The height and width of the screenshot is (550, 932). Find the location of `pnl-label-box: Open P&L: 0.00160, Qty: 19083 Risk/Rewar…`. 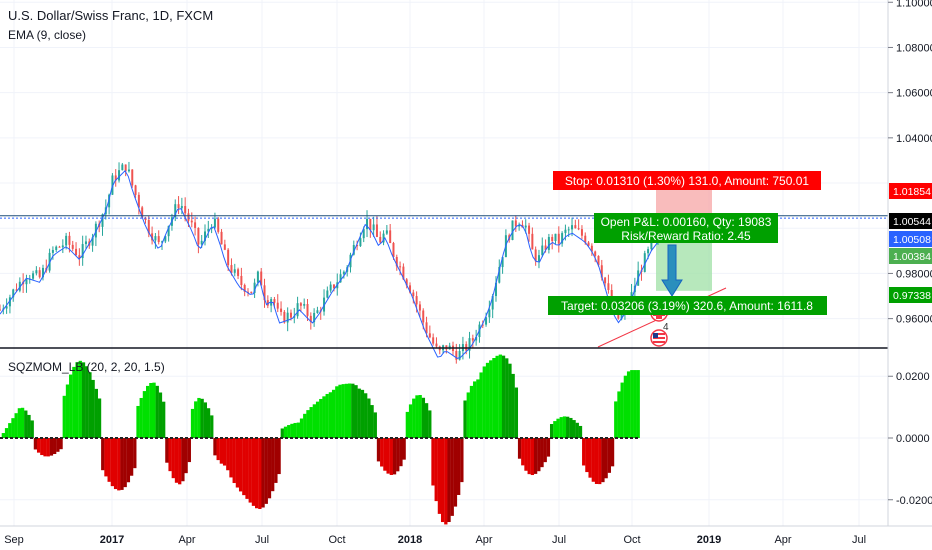

pnl-label-box: Open P&L: 0.00160, Qty: 19083 Risk/Rewar… is located at coordinates (686, 228).